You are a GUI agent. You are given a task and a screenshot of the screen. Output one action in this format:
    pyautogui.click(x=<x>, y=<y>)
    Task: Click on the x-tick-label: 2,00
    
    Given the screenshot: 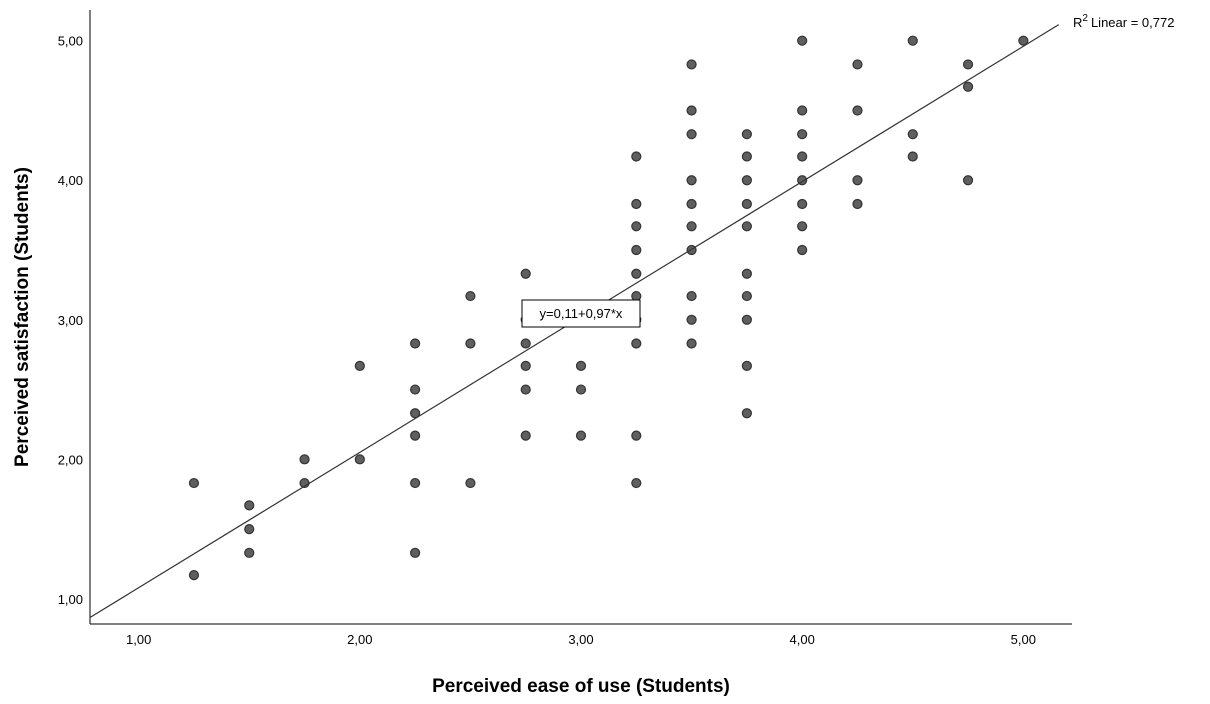 What is the action you would take?
    pyautogui.click(x=359, y=639)
    